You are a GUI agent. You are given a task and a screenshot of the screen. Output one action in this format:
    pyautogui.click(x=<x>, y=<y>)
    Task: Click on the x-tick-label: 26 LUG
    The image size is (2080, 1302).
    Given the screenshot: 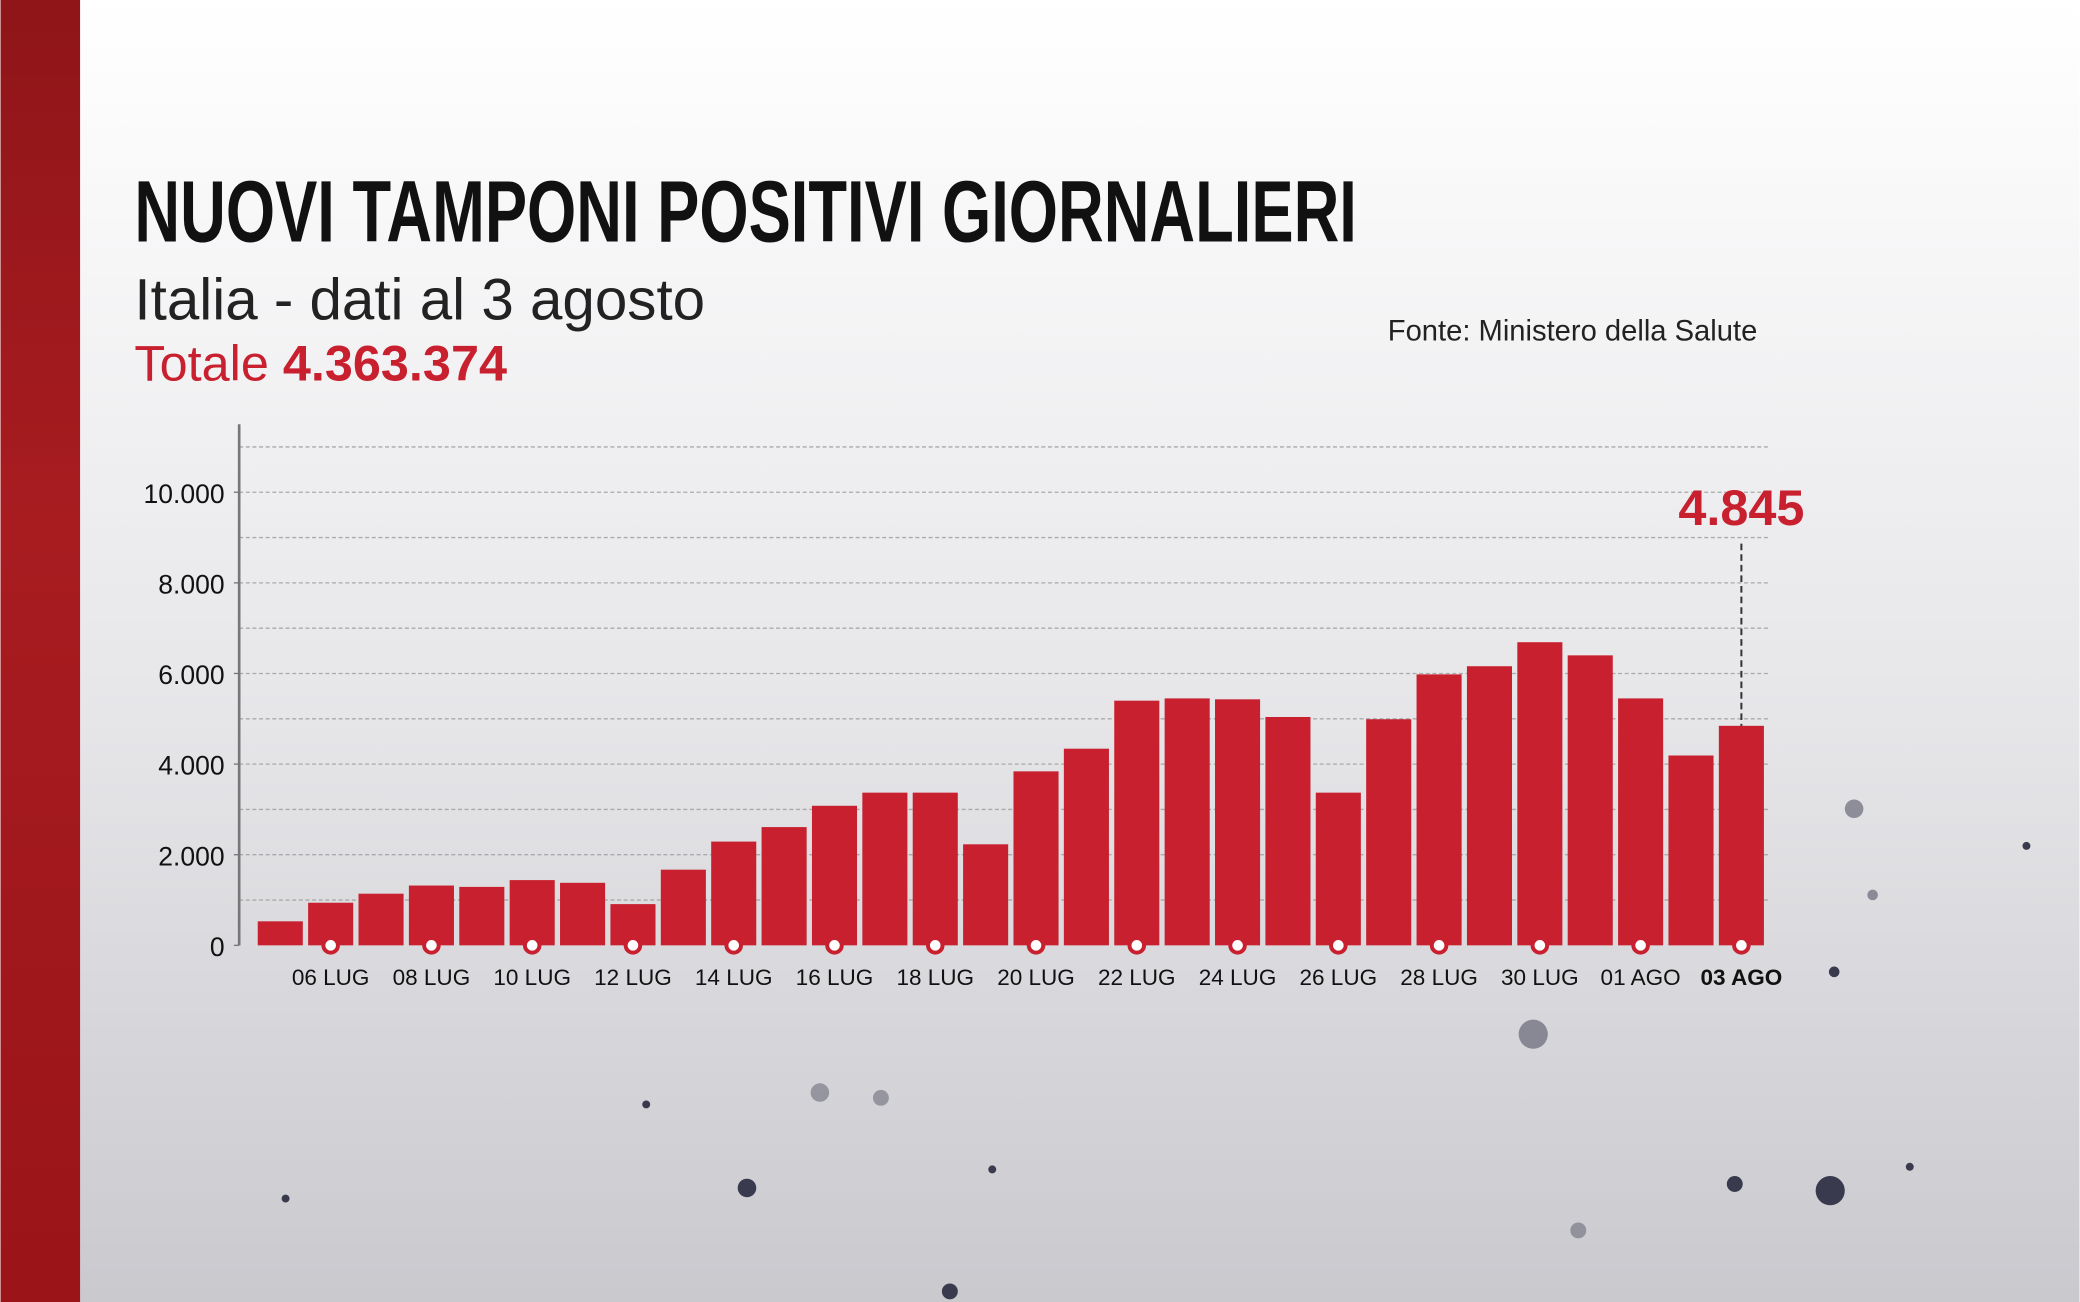 What is the action you would take?
    pyautogui.click(x=1339, y=977)
    